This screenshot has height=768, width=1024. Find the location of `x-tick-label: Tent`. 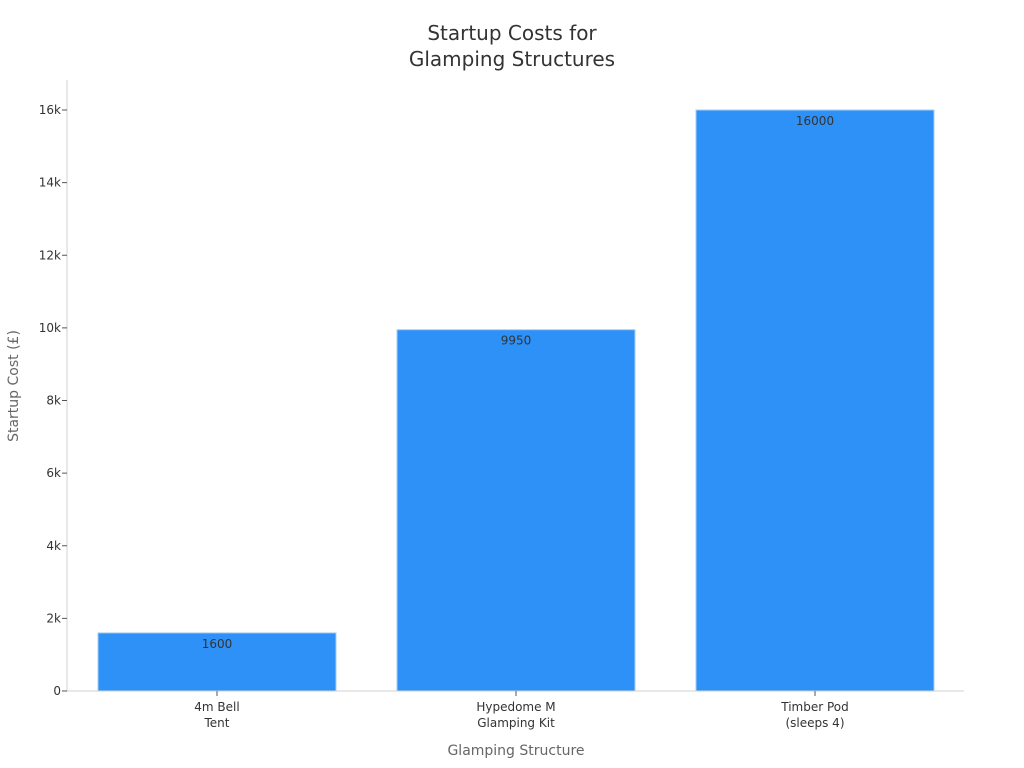

x-tick-label: Tent is located at coordinates (217, 723).